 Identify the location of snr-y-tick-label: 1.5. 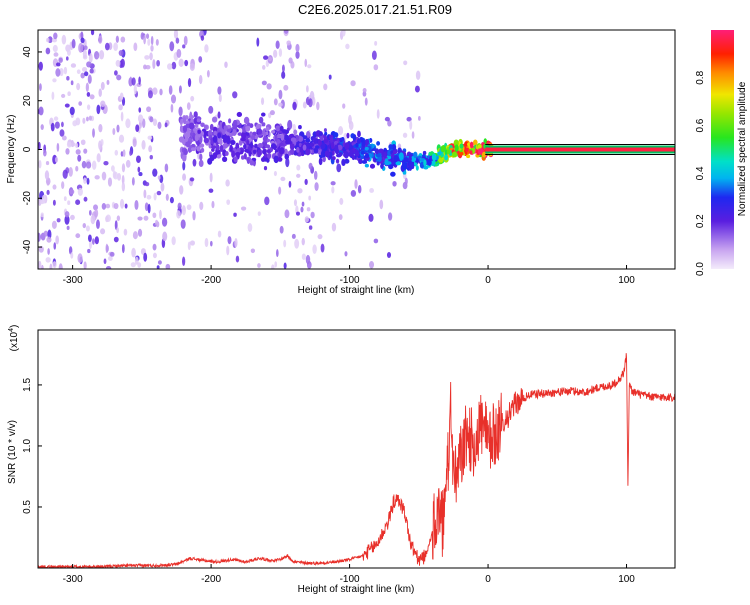
(27, 385).